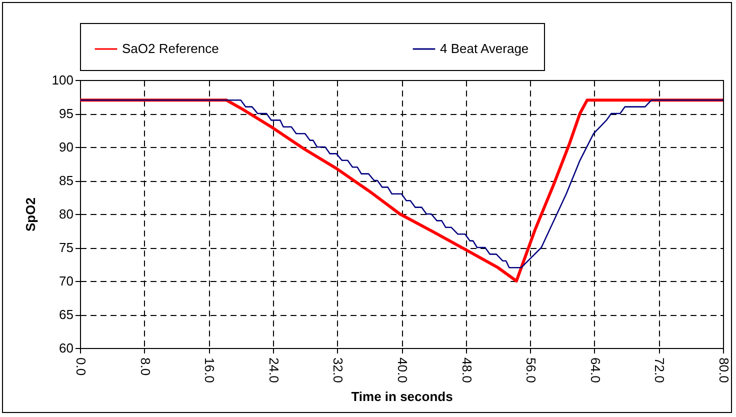 This screenshot has width=736, height=417. Describe the element at coordinates (170, 48) in the screenshot. I see `legend-label: SaO2 Reference` at that location.